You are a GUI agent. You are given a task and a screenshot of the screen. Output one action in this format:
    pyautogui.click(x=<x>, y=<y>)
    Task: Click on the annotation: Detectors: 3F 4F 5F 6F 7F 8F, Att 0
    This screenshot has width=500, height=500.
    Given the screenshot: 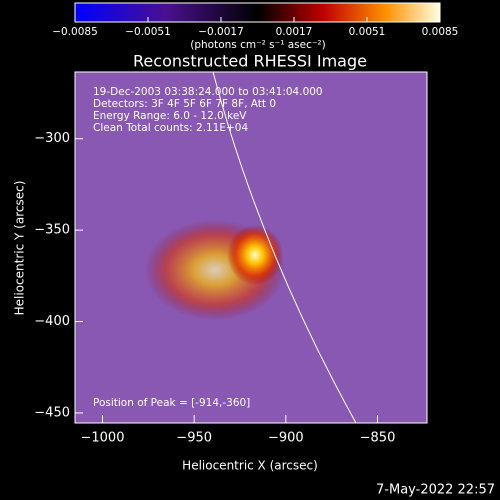 What is the action you would take?
    pyautogui.click(x=184, y=104)
    